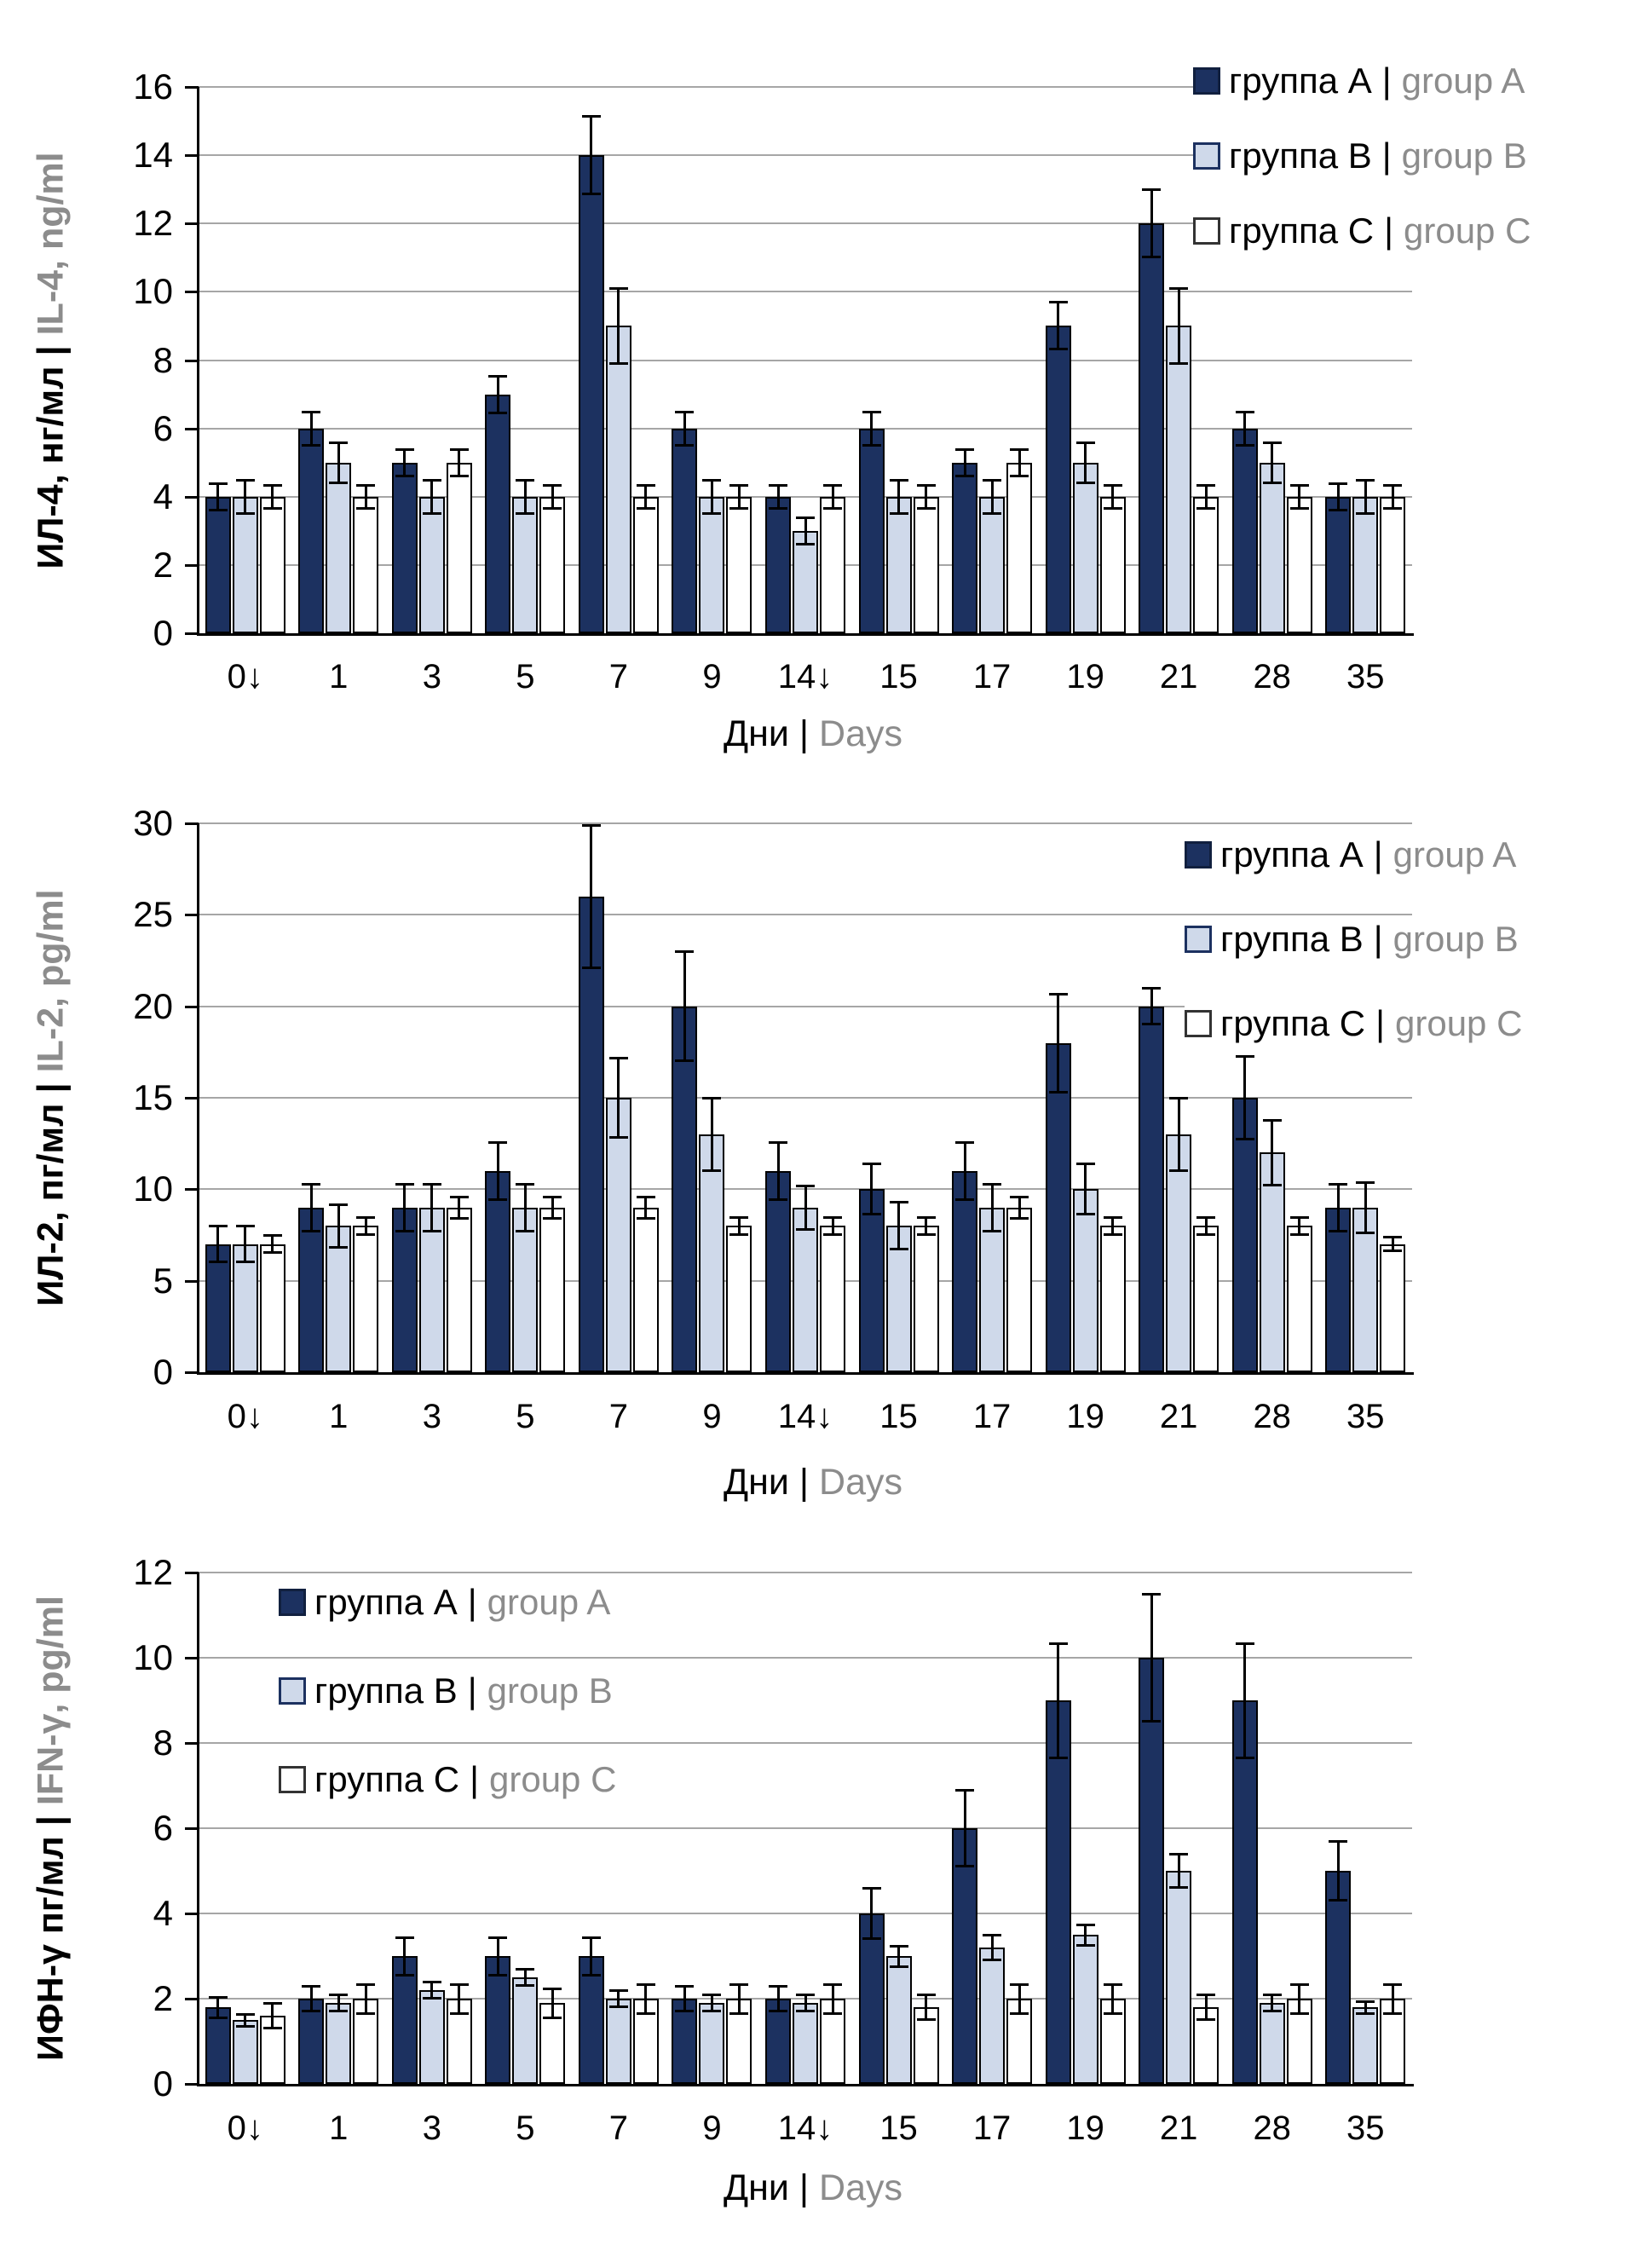 Image resolution: width=1626 pixels, height=2268 pixels. What do you see at coordinates (1366, 2128) in the screenshot?
I see `x-tick-label: 35` at bounding box center [1366, 2128].